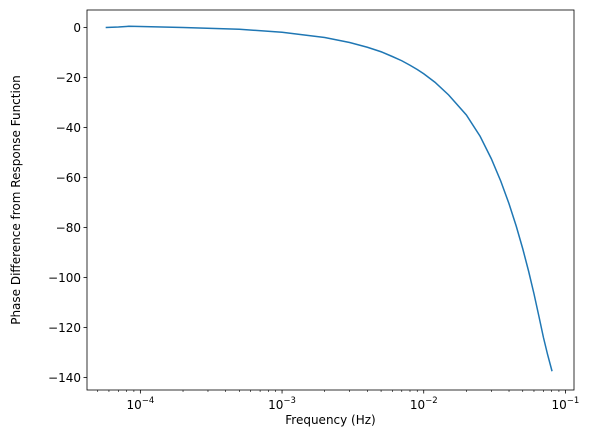  Describe the element at coordinates (77, 28) in the screenshot. I see `y-tick-label: 0` at that location.